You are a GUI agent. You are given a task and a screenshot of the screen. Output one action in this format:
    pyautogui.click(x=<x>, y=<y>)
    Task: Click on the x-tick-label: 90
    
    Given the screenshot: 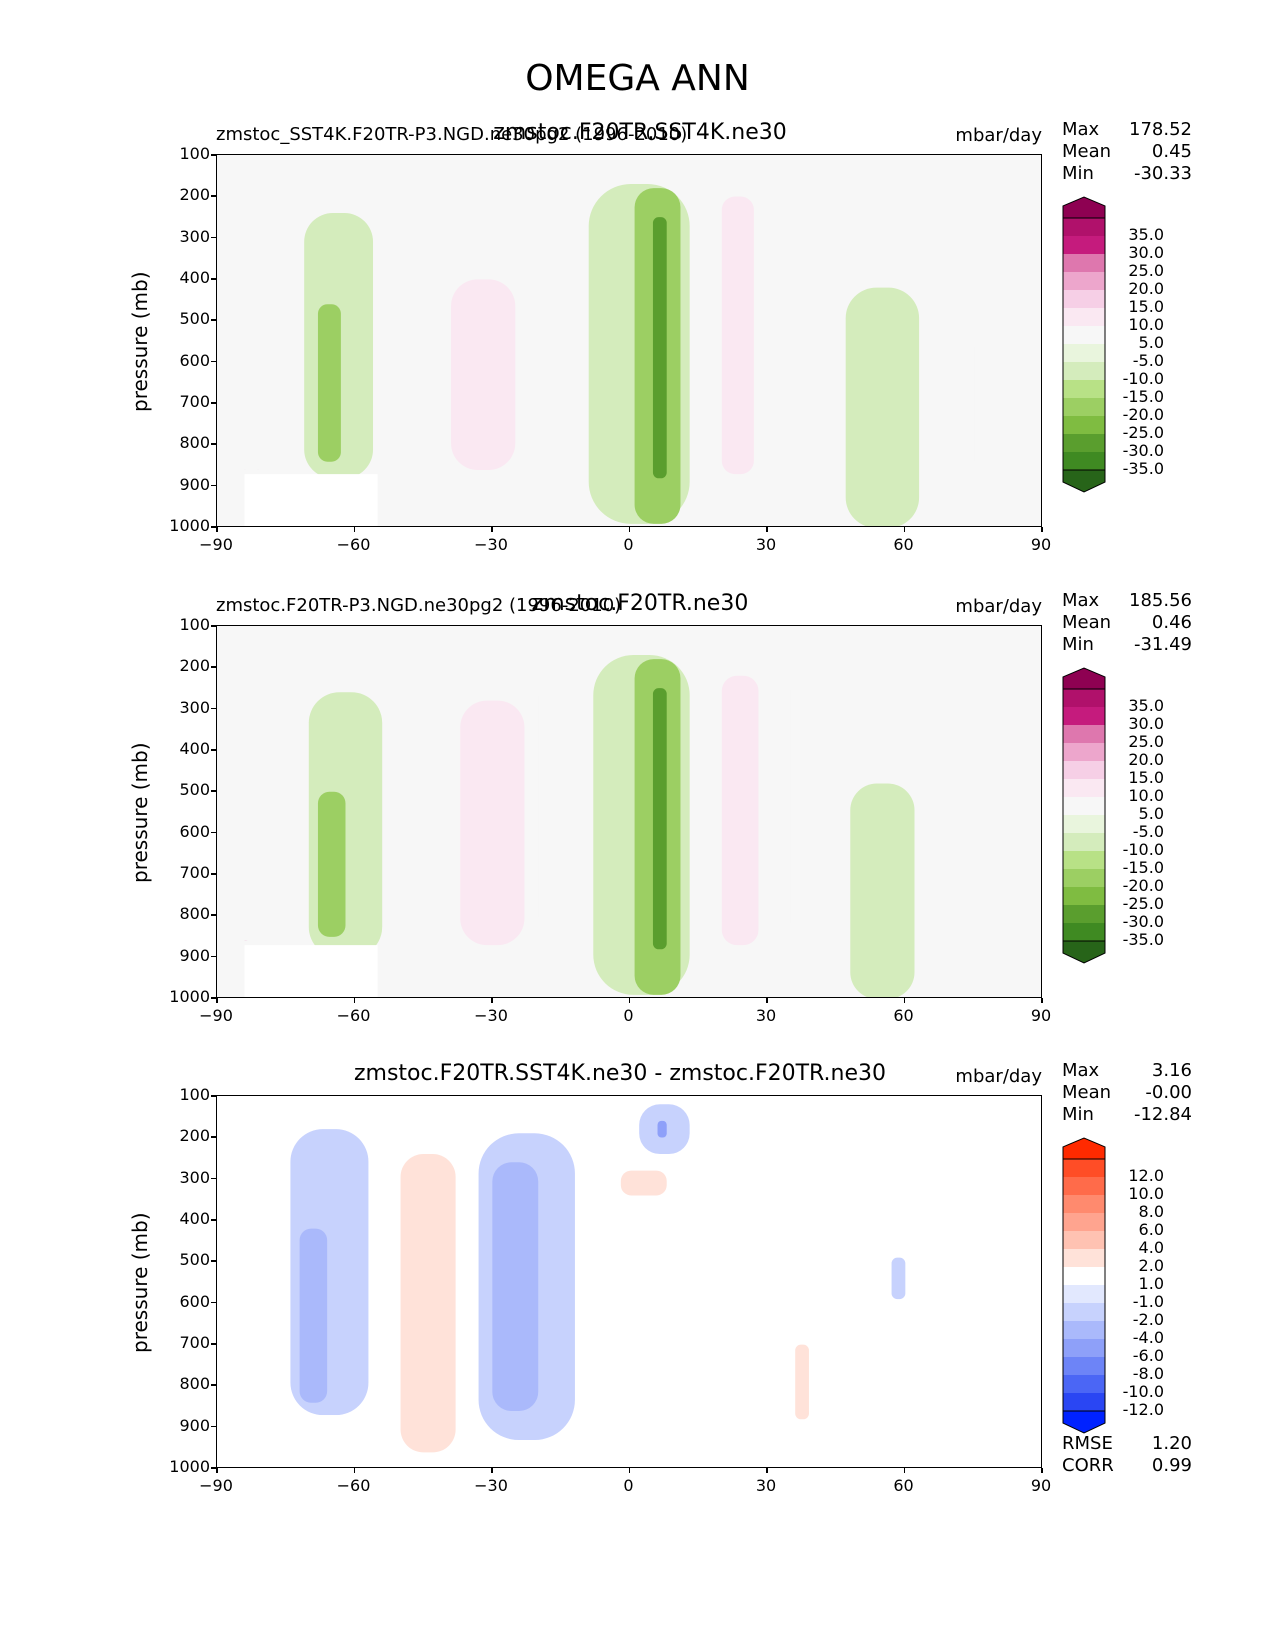 What is the action you would take?
    pyautogui.click(x=1041, y=1015)
    